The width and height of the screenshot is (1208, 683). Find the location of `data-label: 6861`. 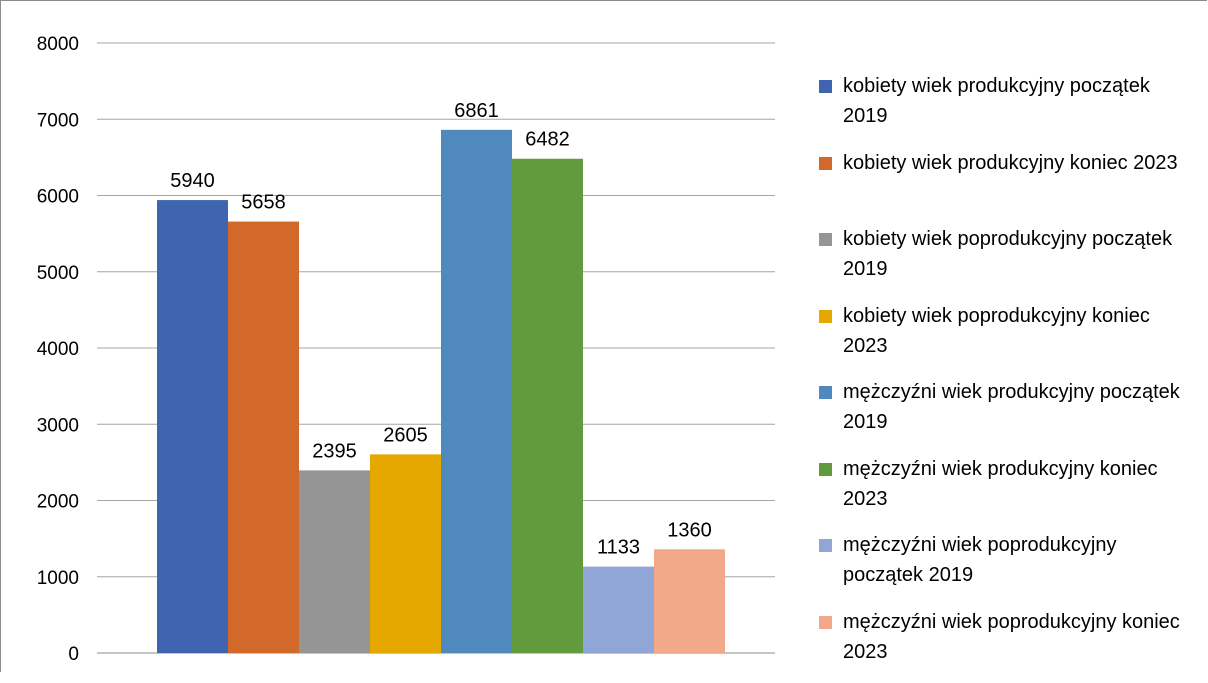

data-label: 6861 is located at coordinates (476, 111).